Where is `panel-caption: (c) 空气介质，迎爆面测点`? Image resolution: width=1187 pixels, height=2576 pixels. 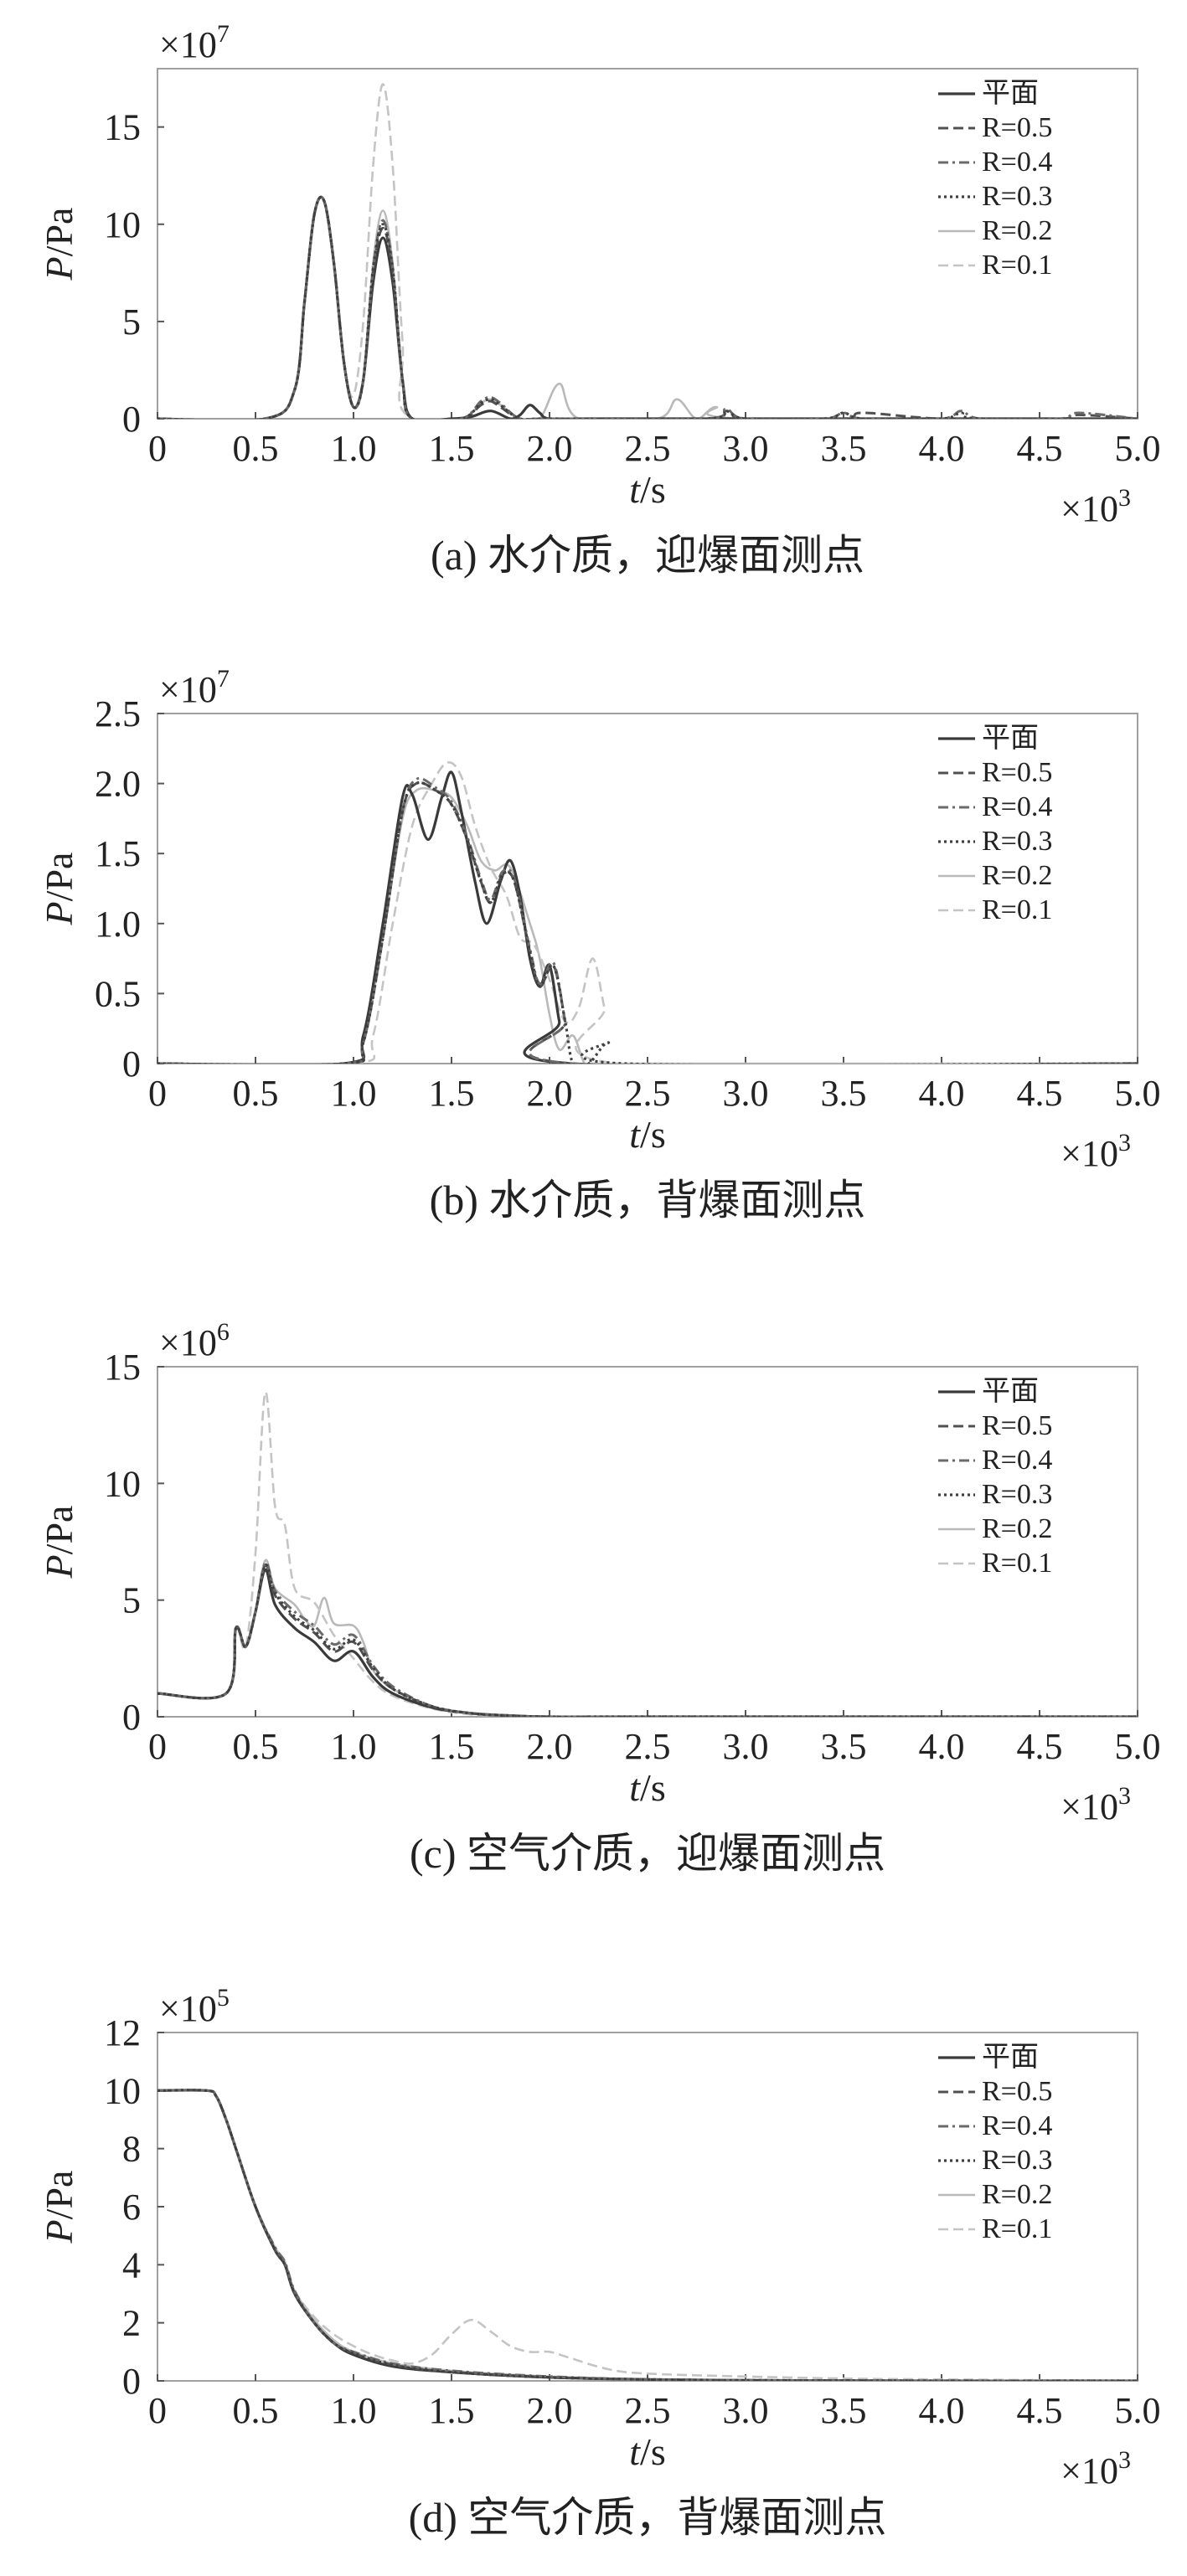
panel-caption: (c) 空气介质，迎爆面测点 is located at coordinates (648, 1853).